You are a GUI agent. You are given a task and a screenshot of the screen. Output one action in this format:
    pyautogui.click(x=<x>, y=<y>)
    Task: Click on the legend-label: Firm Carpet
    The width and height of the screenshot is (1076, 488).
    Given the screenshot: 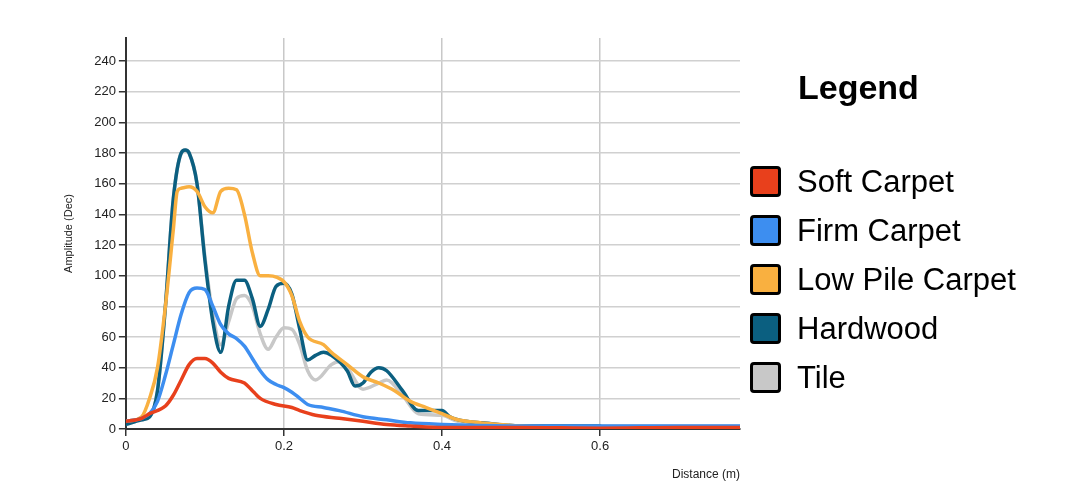 What is the action you would take?
    pyautogui.click(x=879, y=230)
    